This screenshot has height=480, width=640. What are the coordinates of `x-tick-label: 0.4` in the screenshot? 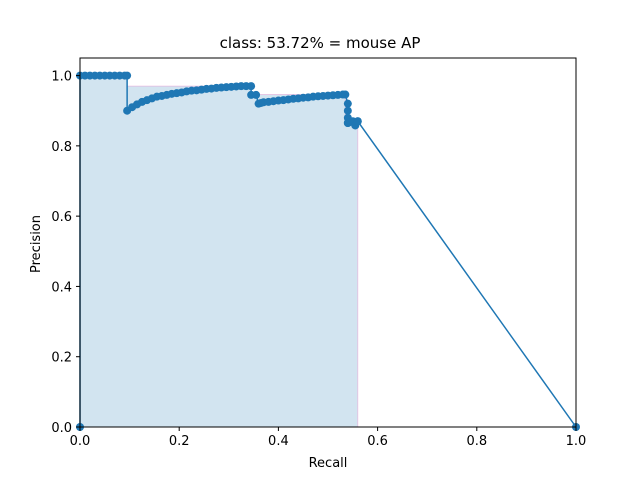 It's located at (278, 441).